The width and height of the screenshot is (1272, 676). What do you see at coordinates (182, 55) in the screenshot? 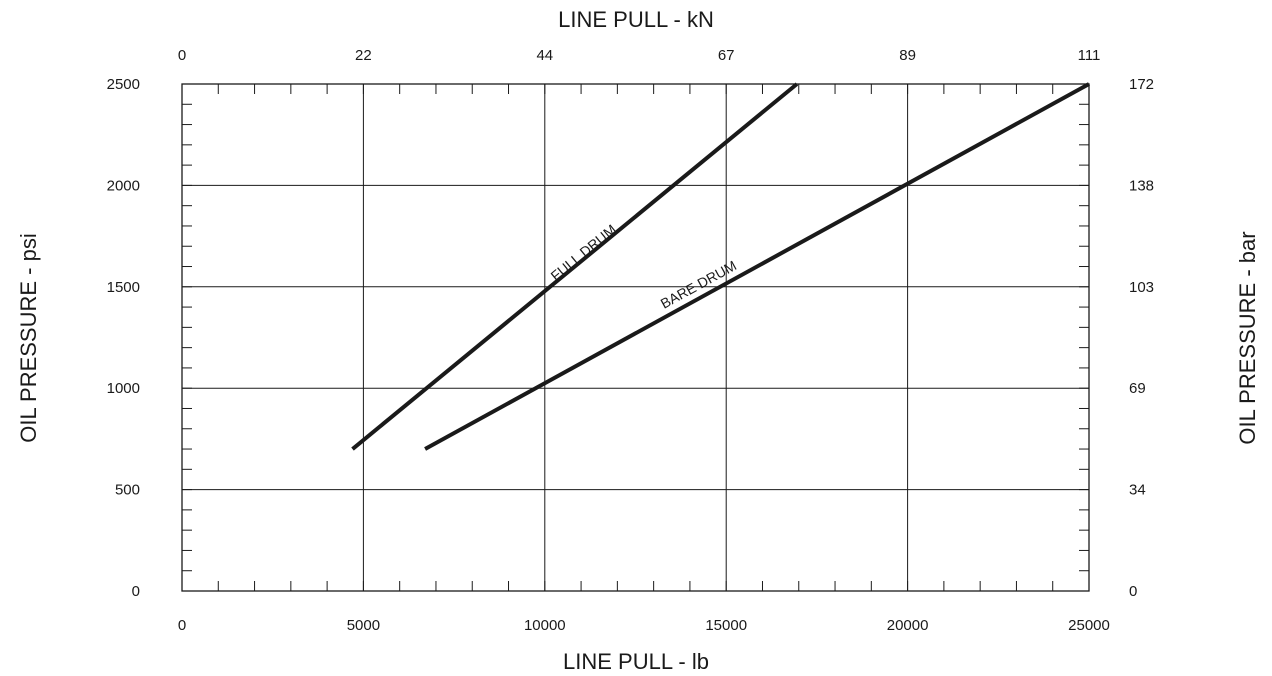
I see `x-tick-label-top: 0` at bounding box center [182, 55].